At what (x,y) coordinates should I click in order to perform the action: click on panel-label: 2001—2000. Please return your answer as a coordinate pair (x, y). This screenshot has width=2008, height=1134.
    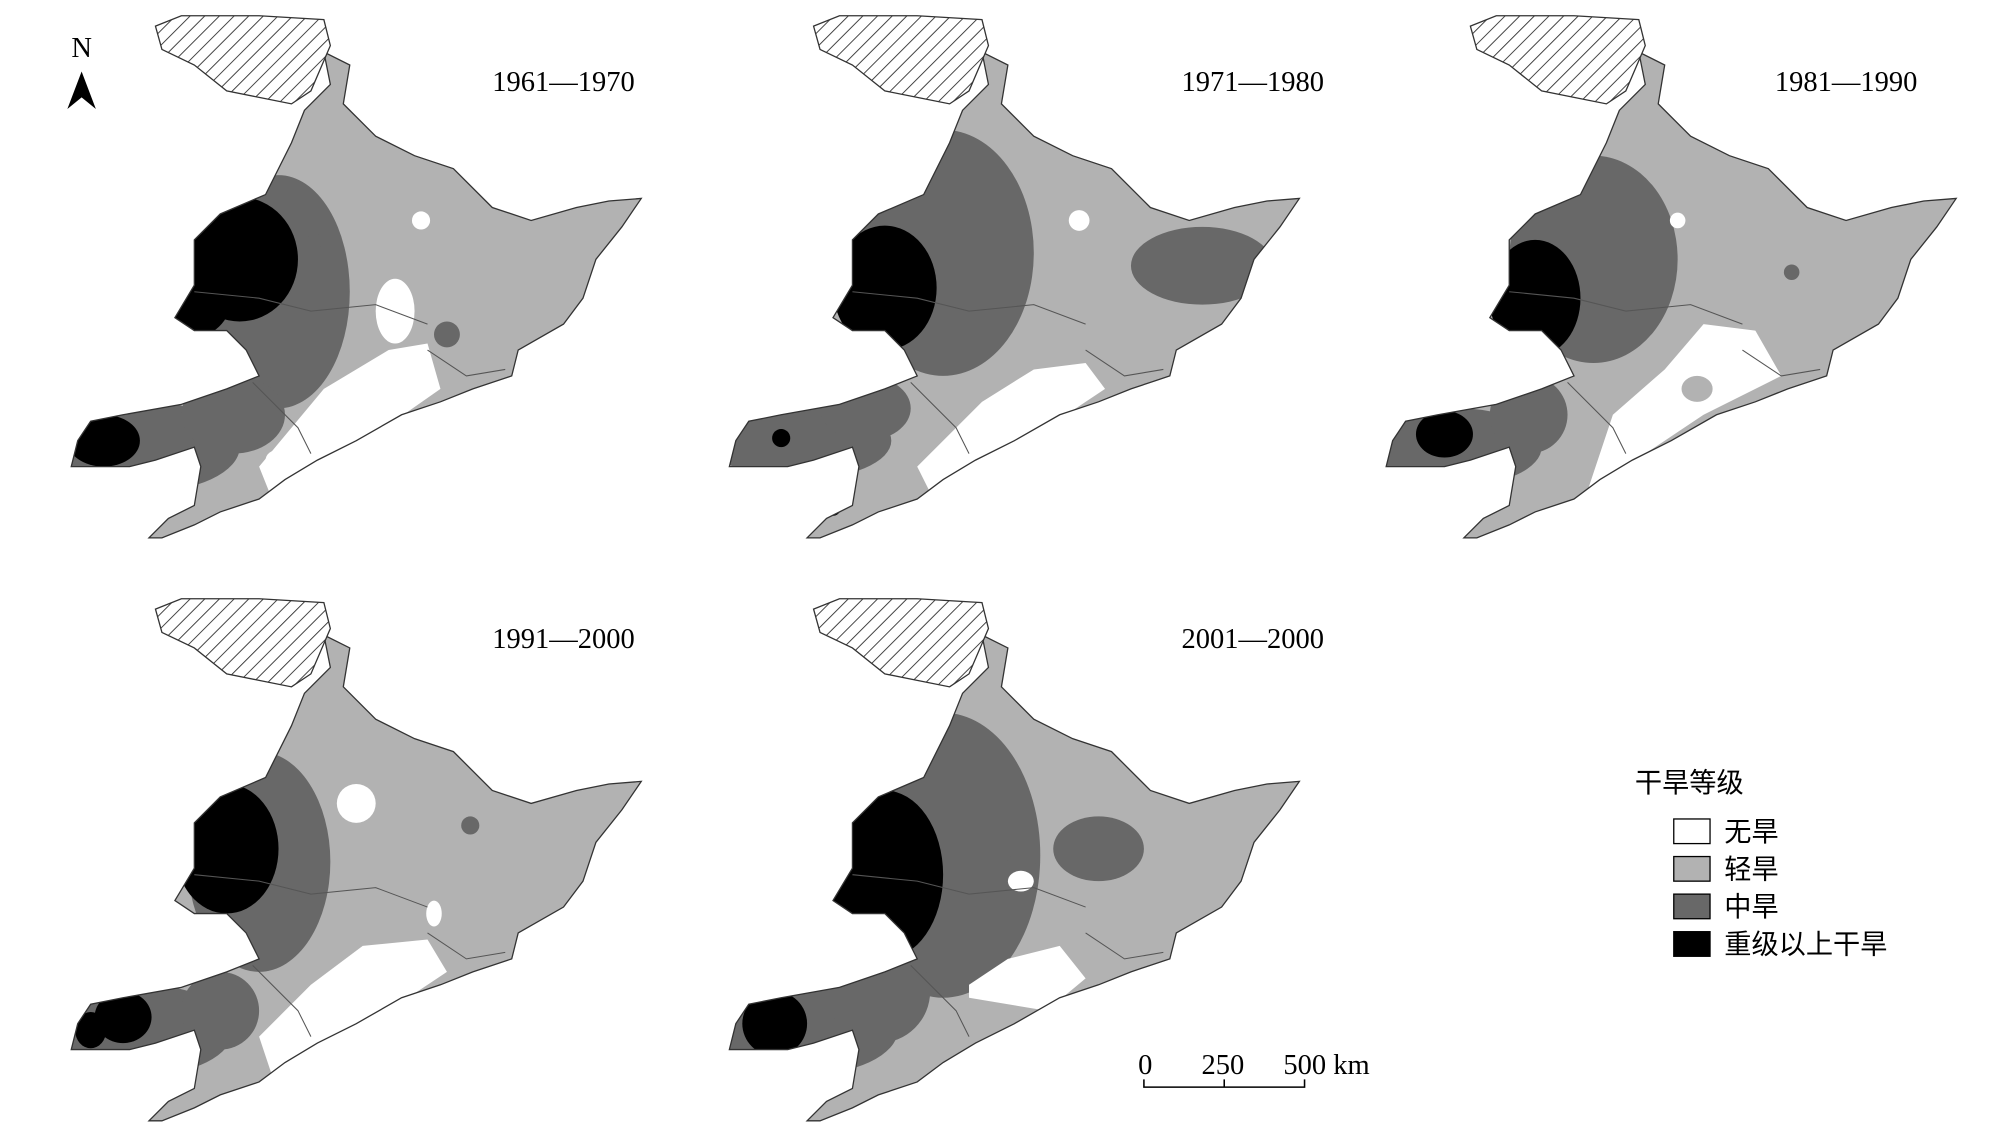
    Looking at the image, I should click on (1252, 639).